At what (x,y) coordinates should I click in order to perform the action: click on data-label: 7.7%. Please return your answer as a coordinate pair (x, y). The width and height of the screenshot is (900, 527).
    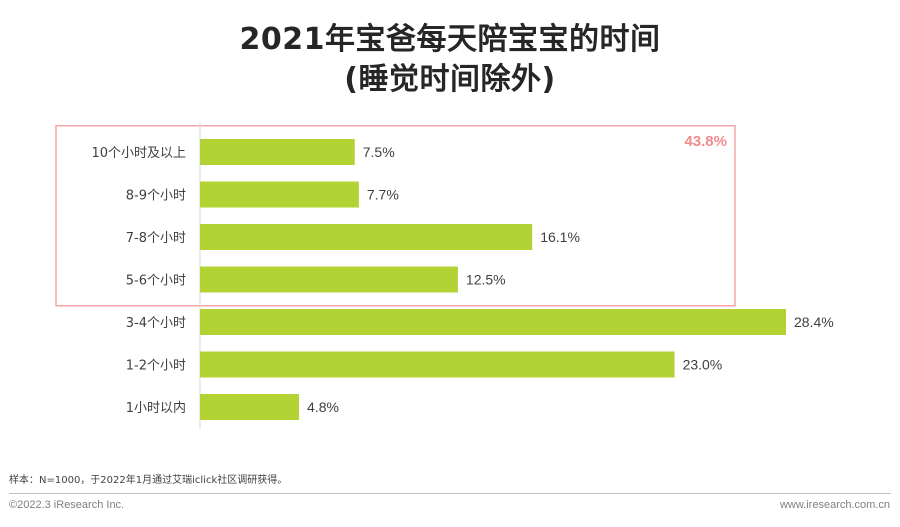
    Looking at the image, I should click on (383, 195).